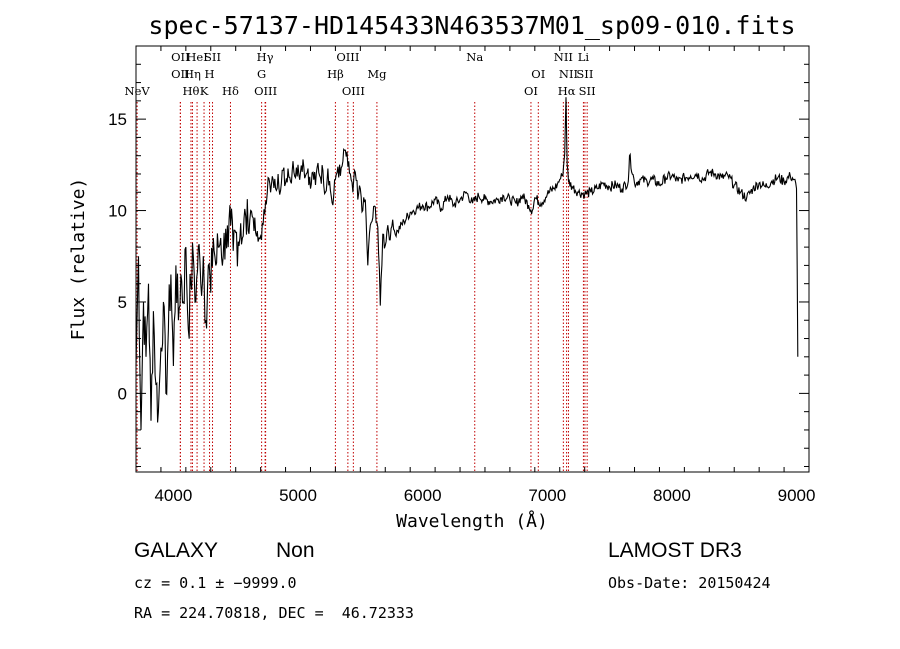  I want to click on emission-line-label: H, so click(210, 74).